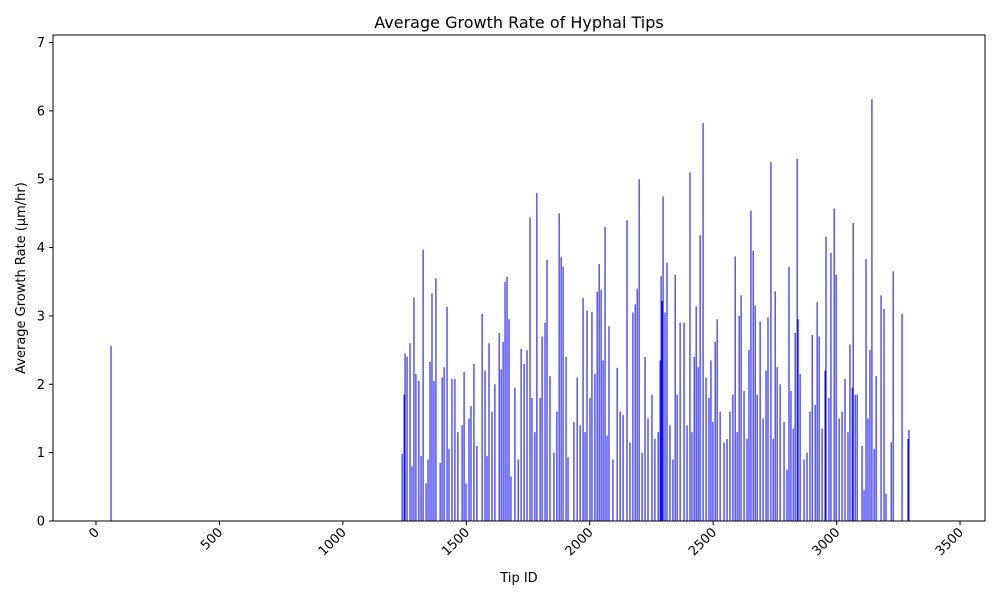  What do you see at coordinates (456, 542) in the screenshot?
I see `x-tick-label: 1500` at bounding box center [456, 542].